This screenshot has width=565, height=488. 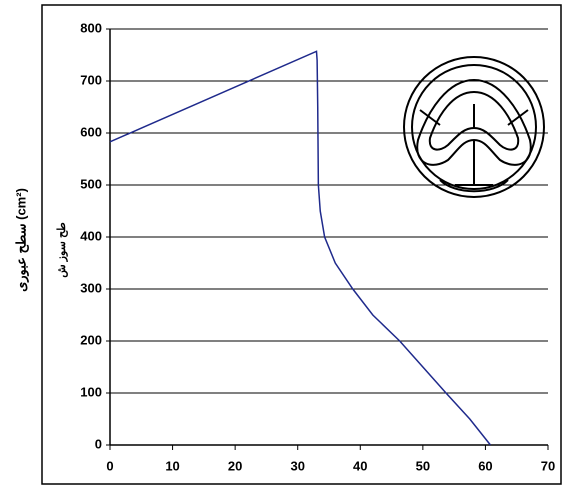 What do you see at coordinates (485, 465) in the screenshot?
I see `x-tick-label: 60` at bounding box center [485, 465].